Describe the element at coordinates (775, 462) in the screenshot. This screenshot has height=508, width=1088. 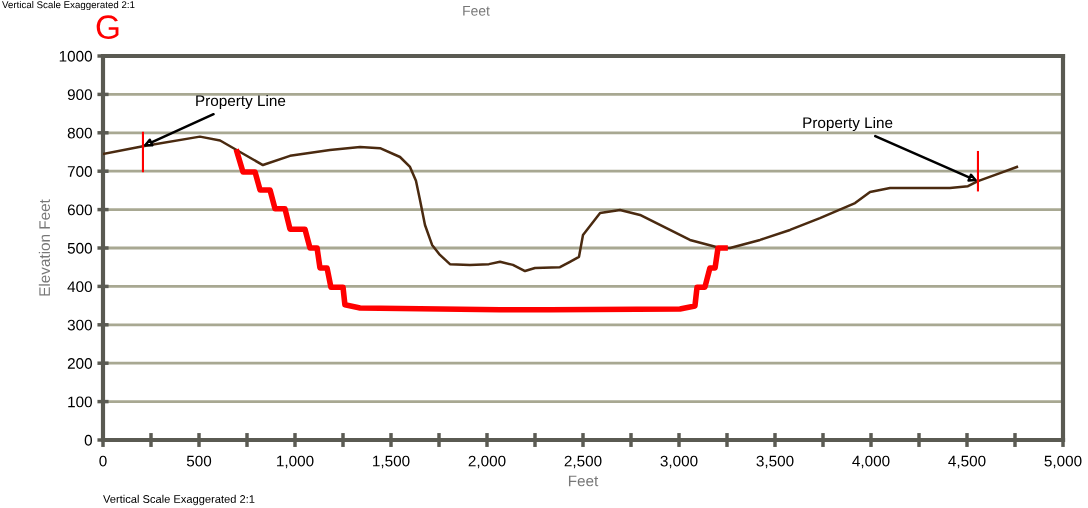
I see `x-tick-label: 3,500` at that location.